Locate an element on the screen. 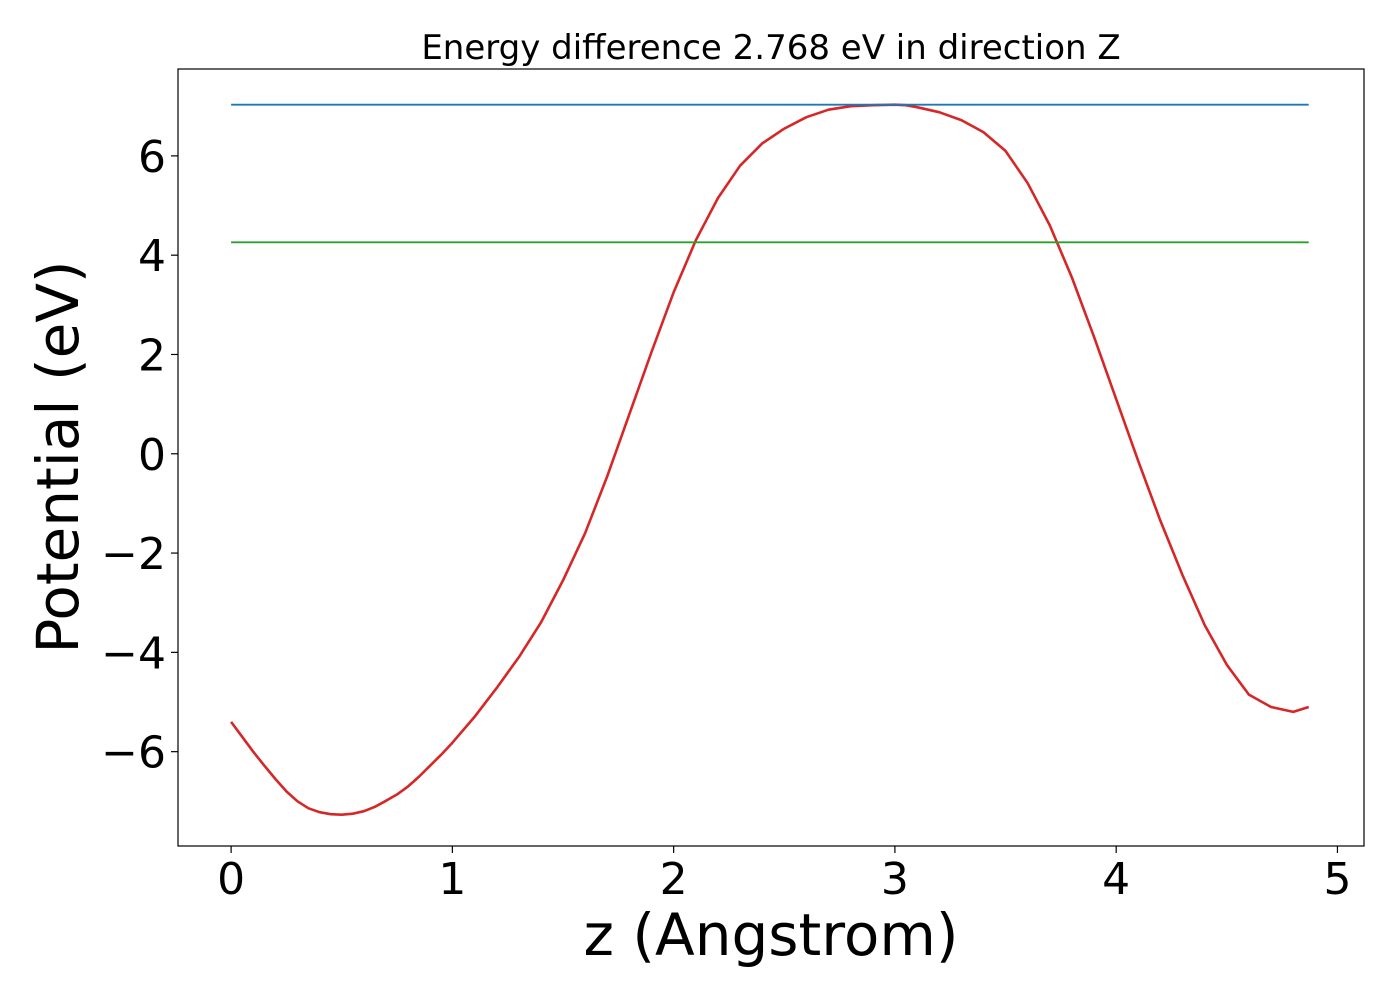 The height and width of the screenshot is (1000, 1400). x-axis-label: z (Angstrom) is located at coordinates (771, 935).